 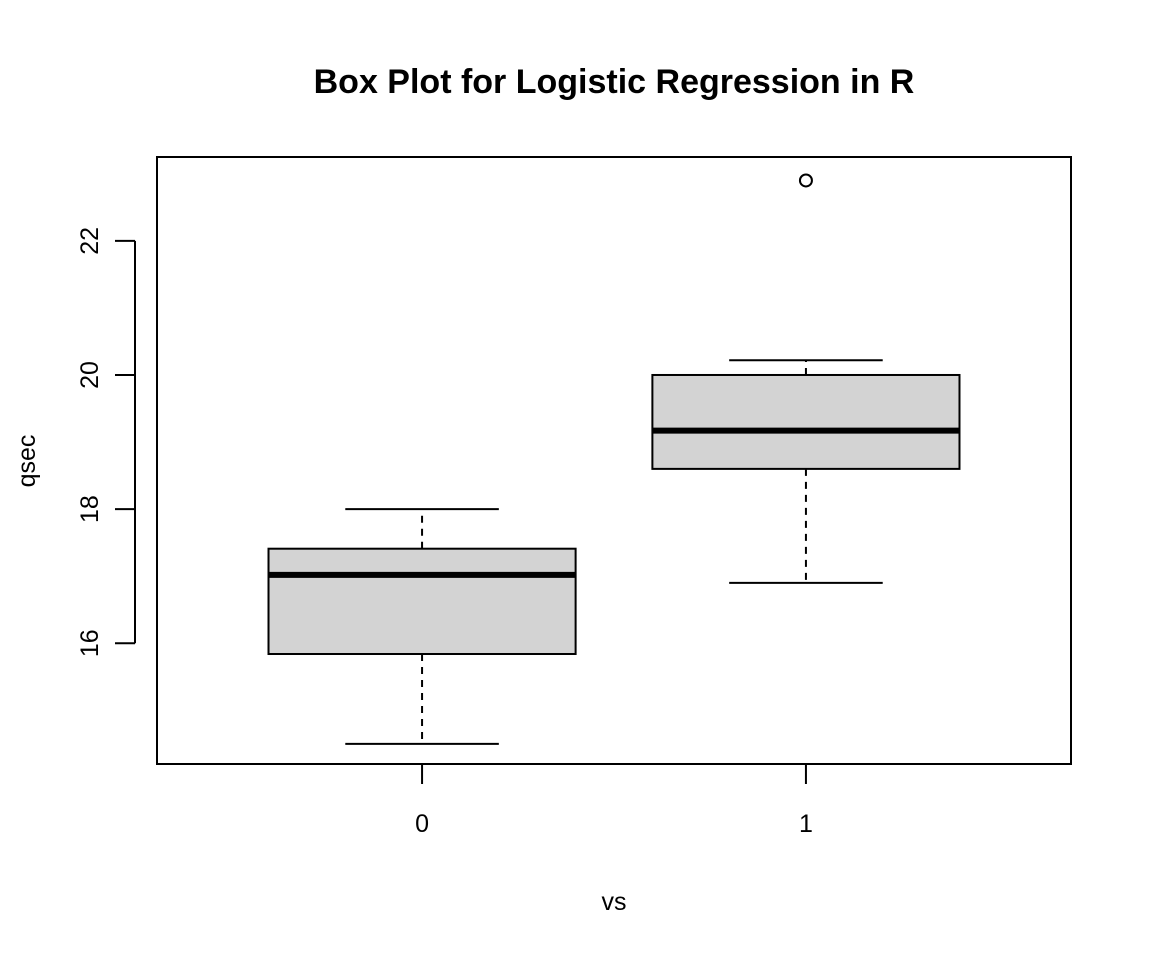 I want to click on x-tick-label: 0, so click(x=422, y=824).